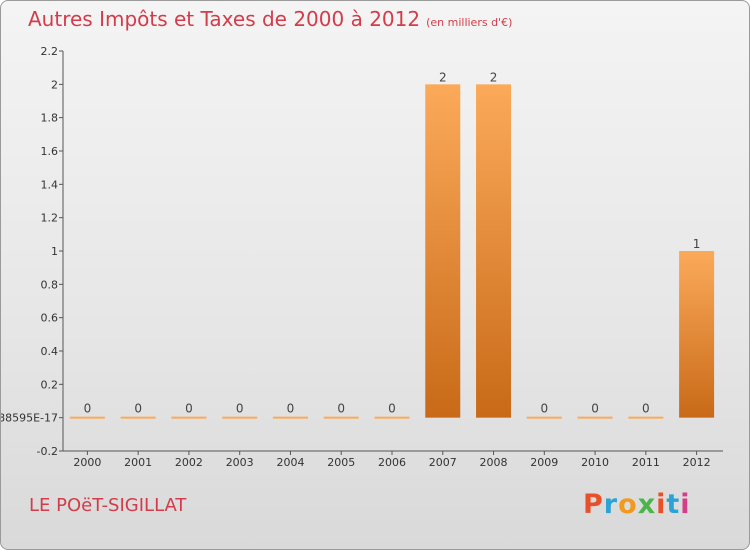 Image resolution: width=750 pixels, height=550 pixels. Describe the element at coordinates (611, 504) in the screenshot. I see `logo-letter: r` at that location.